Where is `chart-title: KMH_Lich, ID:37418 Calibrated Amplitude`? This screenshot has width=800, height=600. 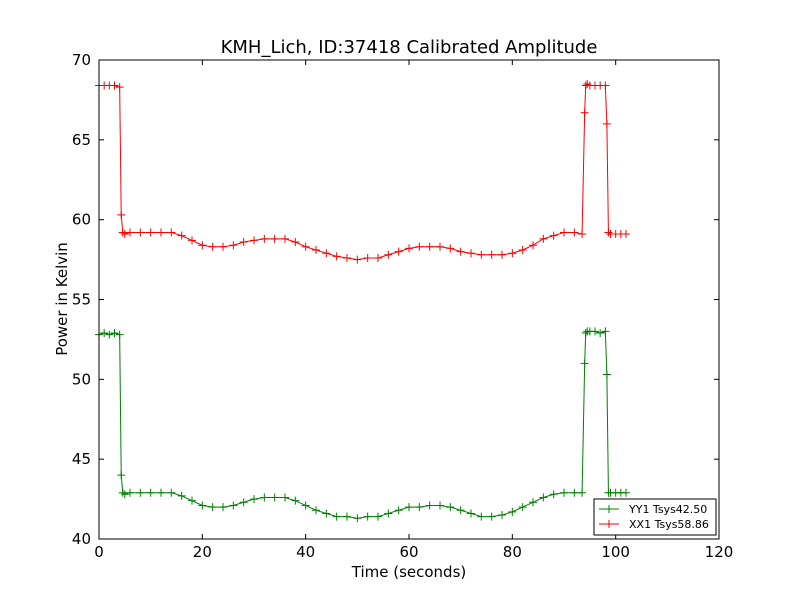 chart-title: KMH_Lich, ID:37418 Calibrated Amplitude is located at coordinates (409, 47).